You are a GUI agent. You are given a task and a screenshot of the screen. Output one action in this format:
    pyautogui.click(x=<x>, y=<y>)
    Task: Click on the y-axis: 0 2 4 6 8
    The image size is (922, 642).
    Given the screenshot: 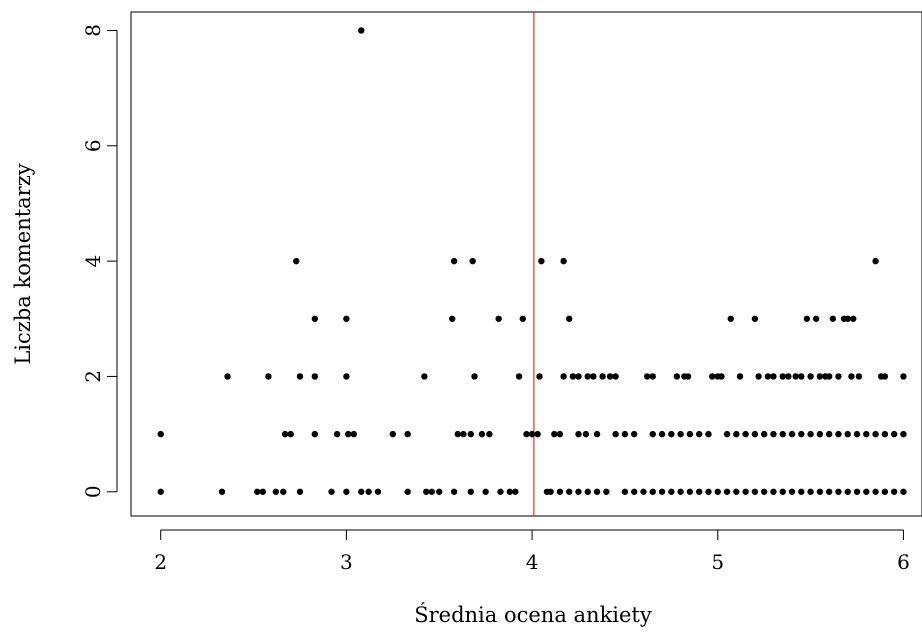 What is the action you would take?
    pyautogui.click(x=99, y=261)
    